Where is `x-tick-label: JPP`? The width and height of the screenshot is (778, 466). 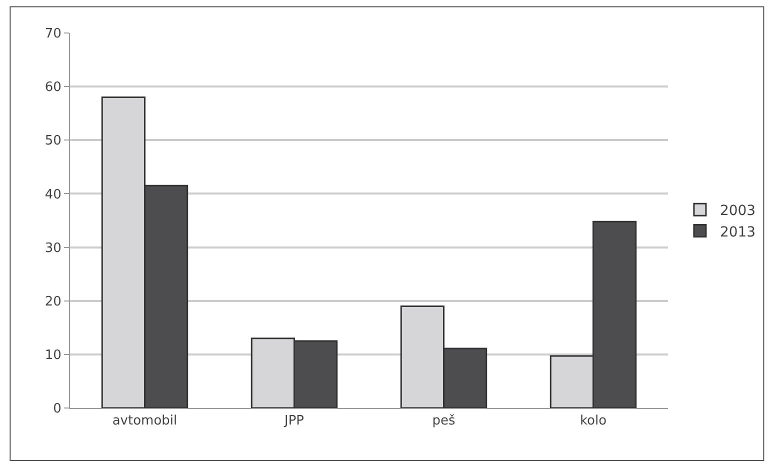 x-tick-label: JPP is located at coordinates (293, 421).